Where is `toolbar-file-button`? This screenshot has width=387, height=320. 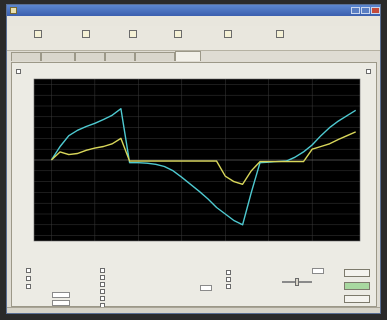 toolbar-file-button is located at coordinates (38, 37).